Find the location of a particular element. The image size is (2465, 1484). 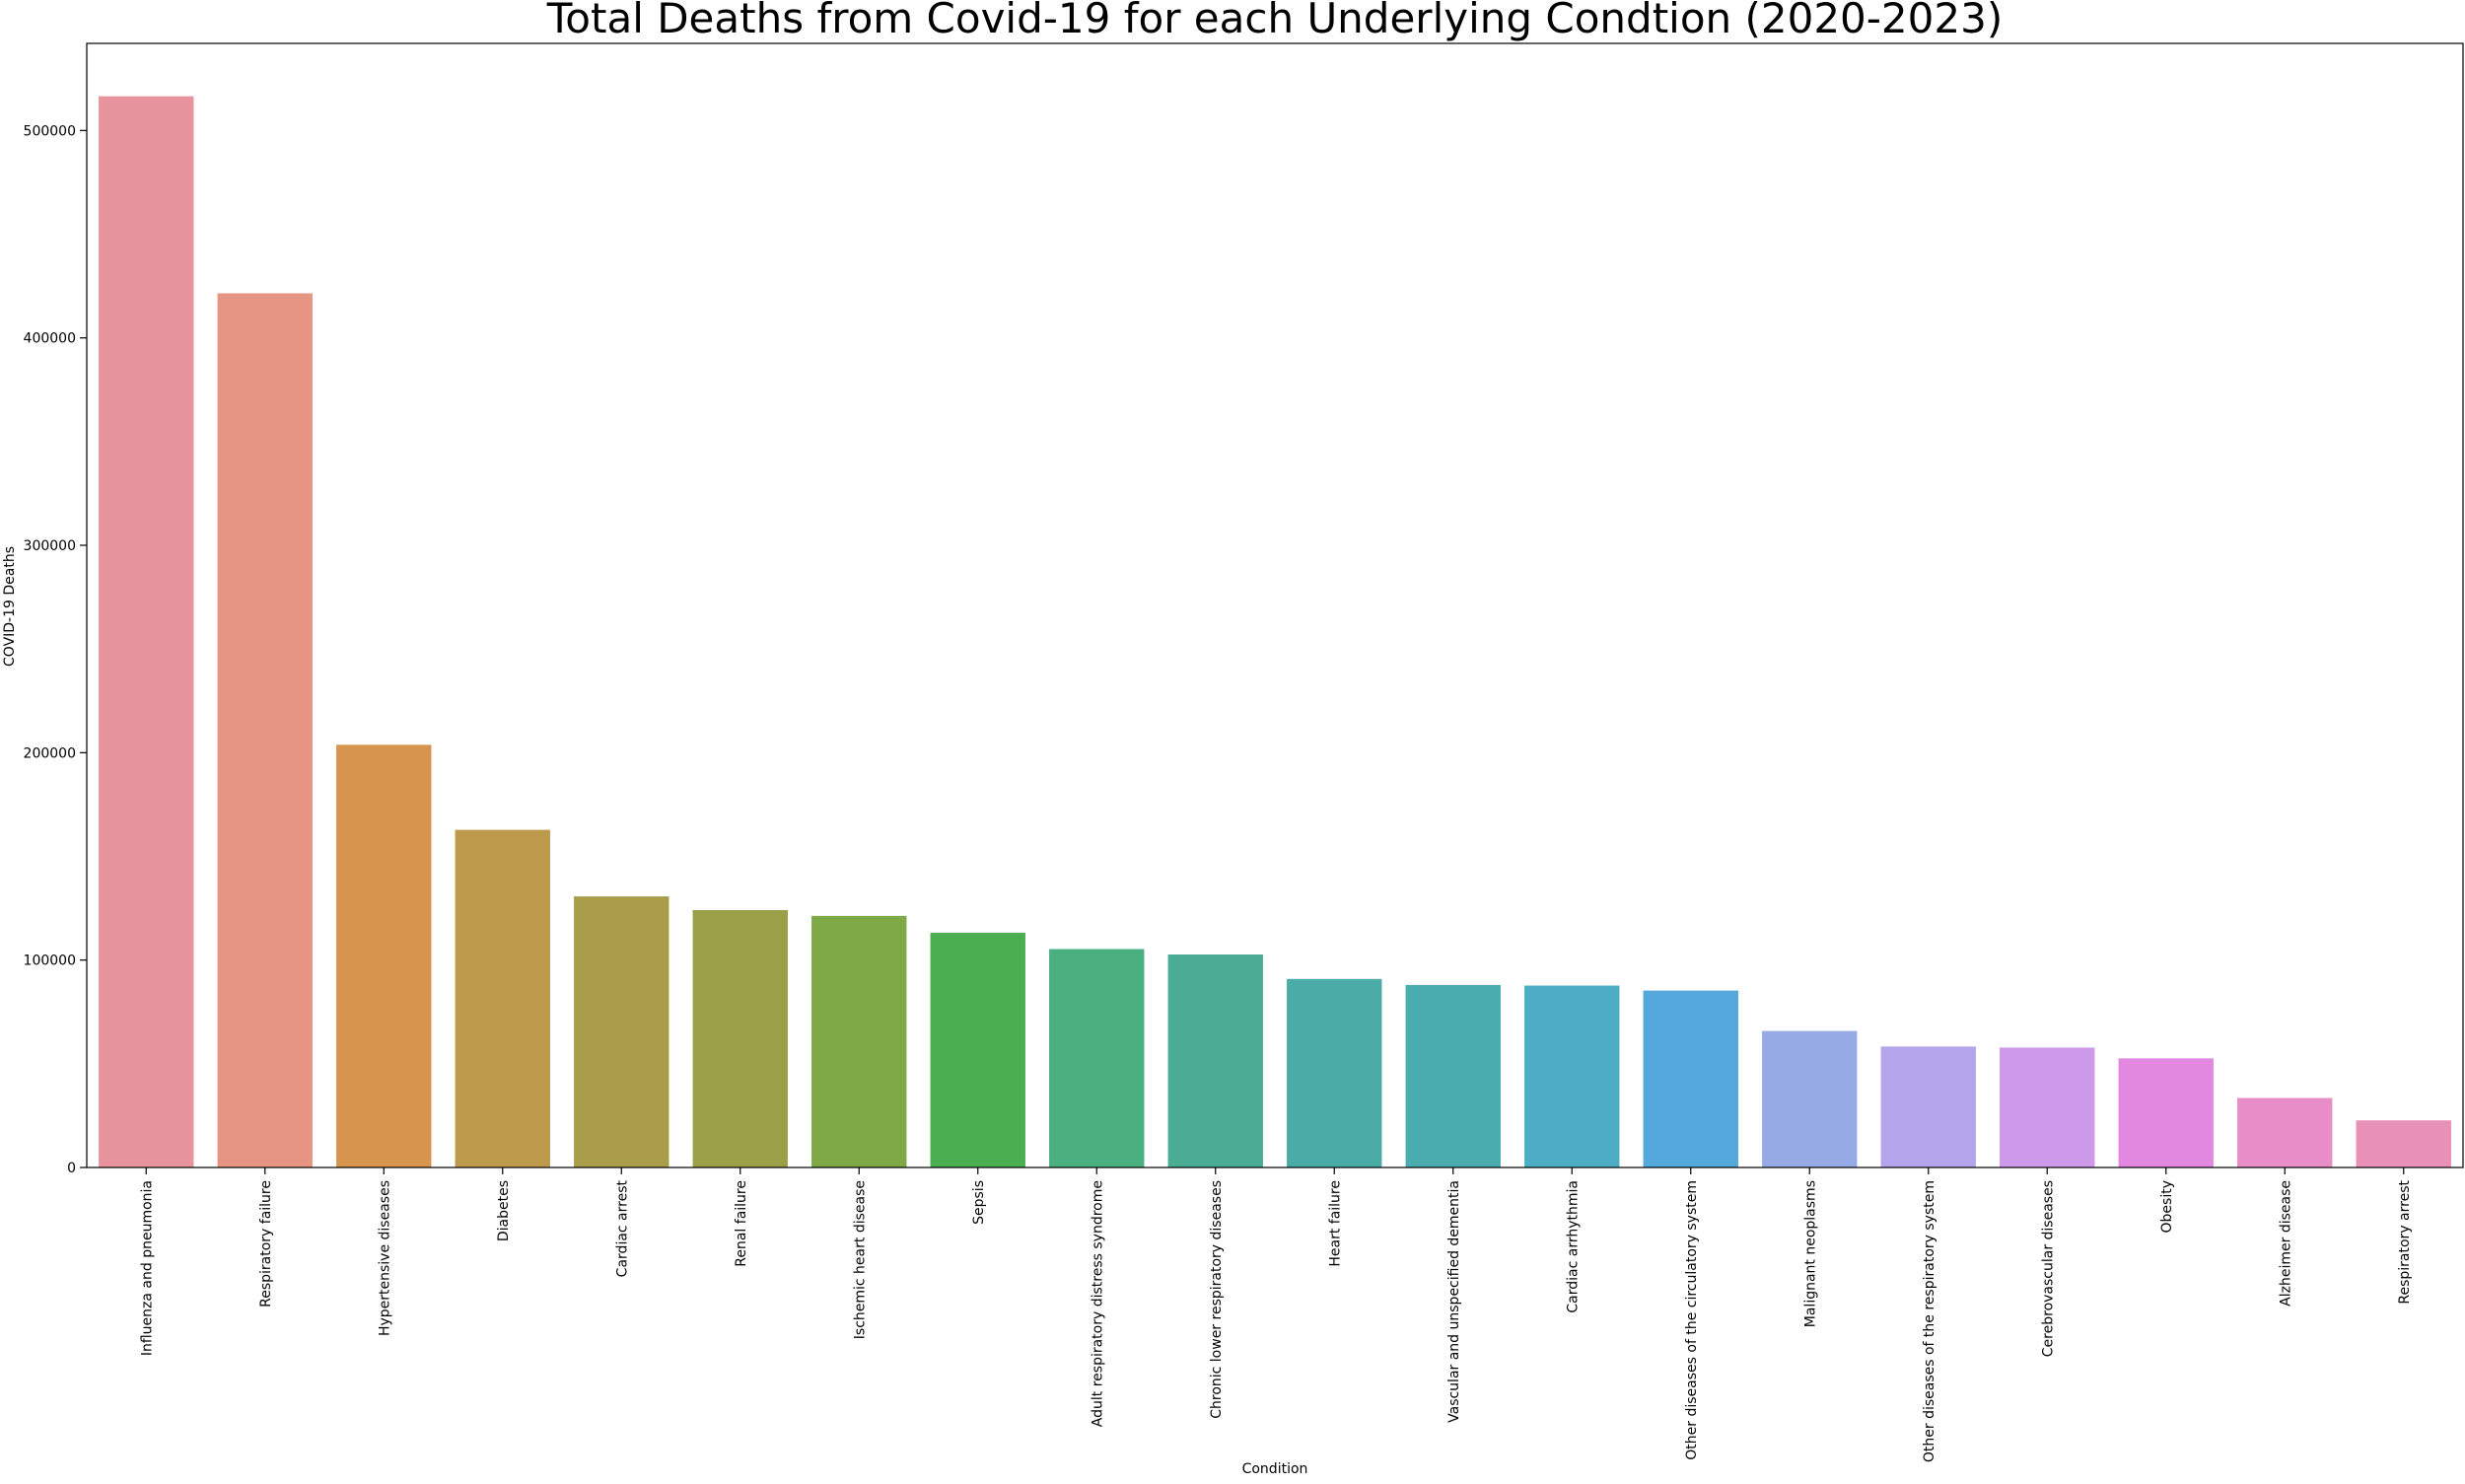

x-tick-label: Obesity is located at coordinates (2167, 1206).